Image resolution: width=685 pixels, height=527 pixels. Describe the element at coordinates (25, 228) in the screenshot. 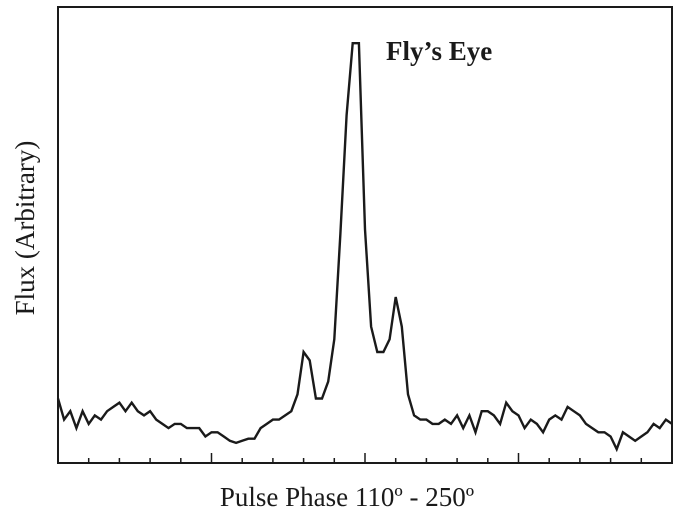

I see `y-axis-label: Flux (Arbitrary)` at that location.